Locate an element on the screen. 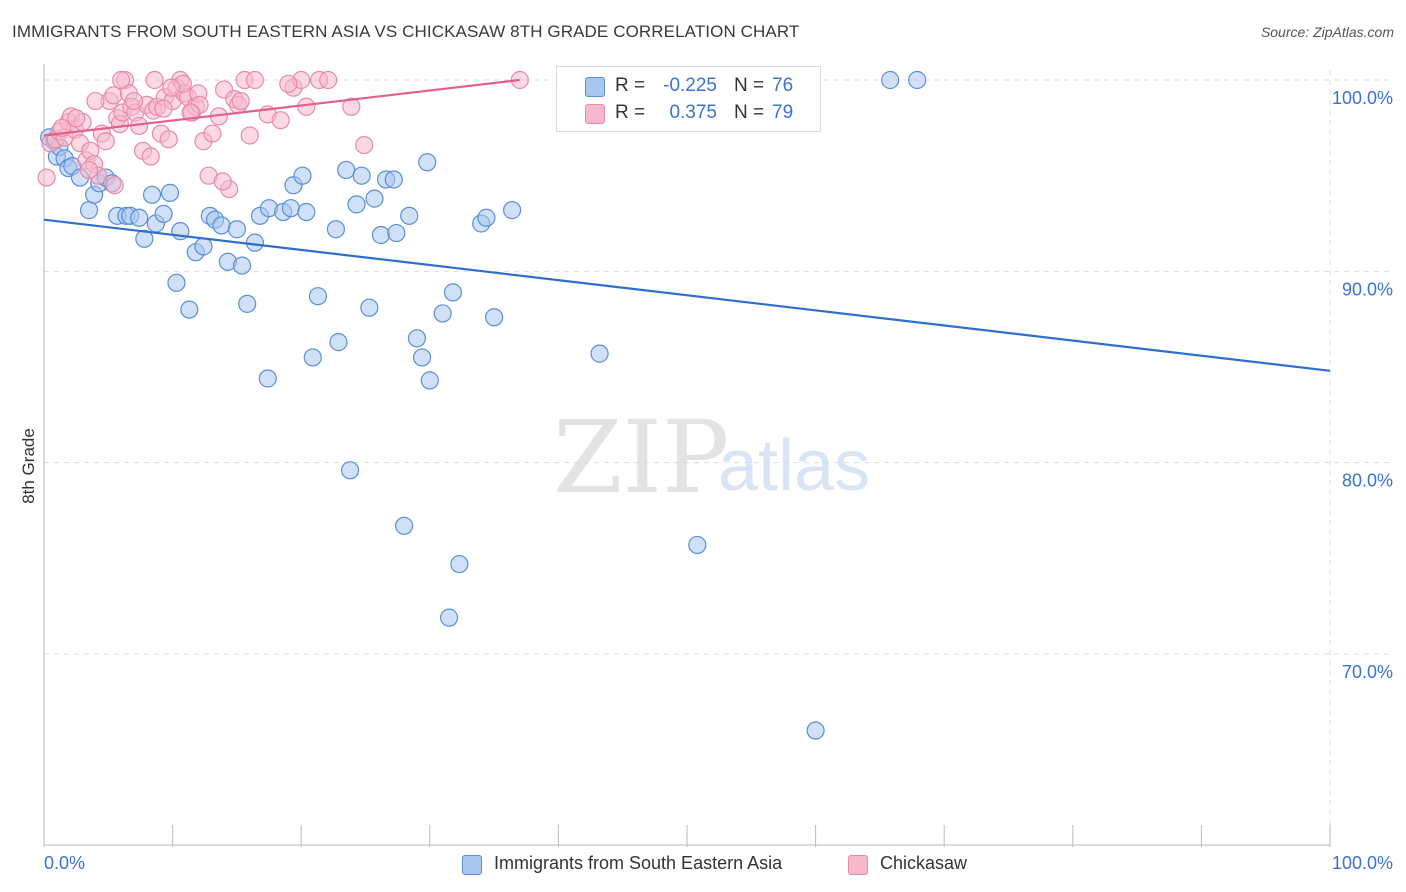 The image size is (1406, 892). y-axis-label: 8th Grade is located at coordinates (28, 466).